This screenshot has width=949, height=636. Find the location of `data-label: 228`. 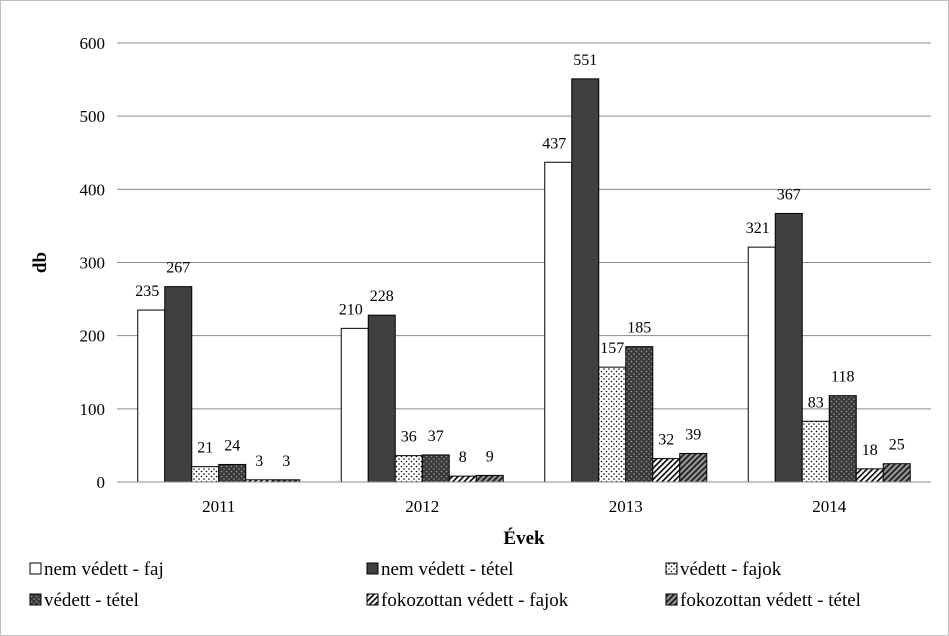

data-label: 228 is located at coordinates (382, 296).